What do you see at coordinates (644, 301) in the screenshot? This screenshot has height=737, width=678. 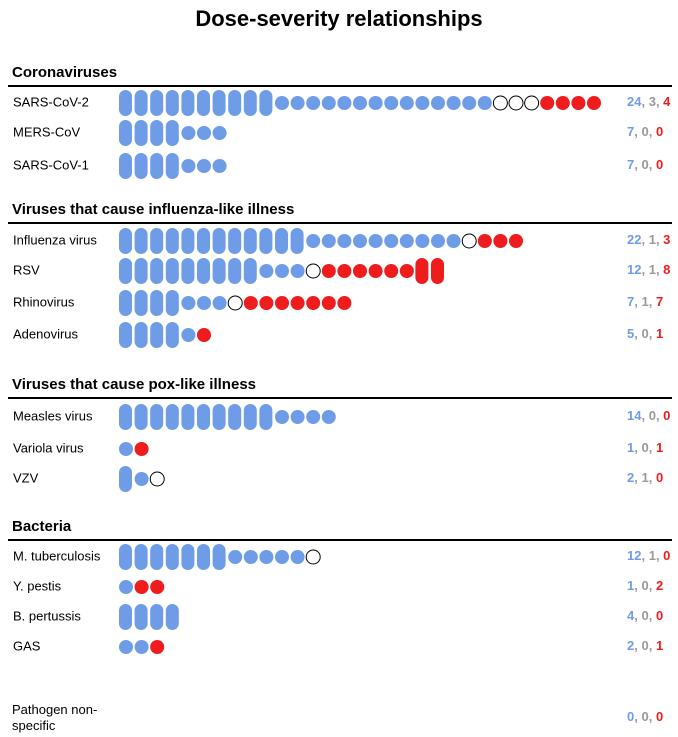 I see `count-white: 1` at bounding box center [644, 301].